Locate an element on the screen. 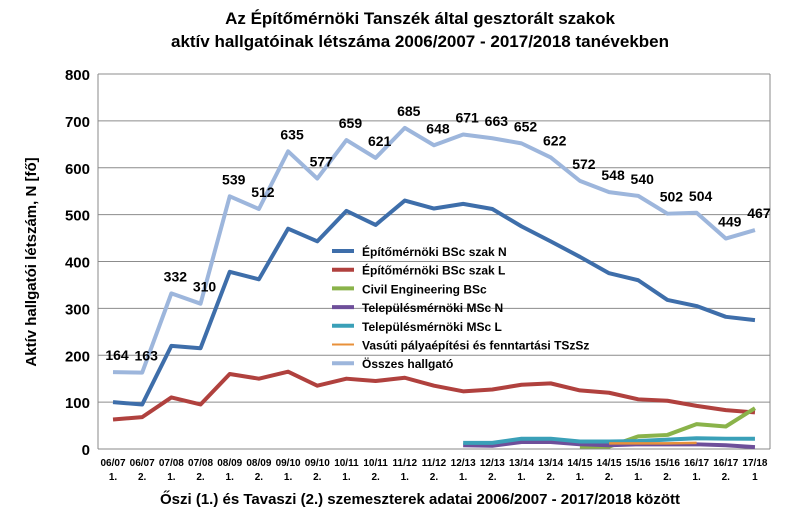 Image resolution: width=800 pixels, height=524 pixels. legend-entry: Építőmérnöki BSc szak N is located at coordinates (434, 251).